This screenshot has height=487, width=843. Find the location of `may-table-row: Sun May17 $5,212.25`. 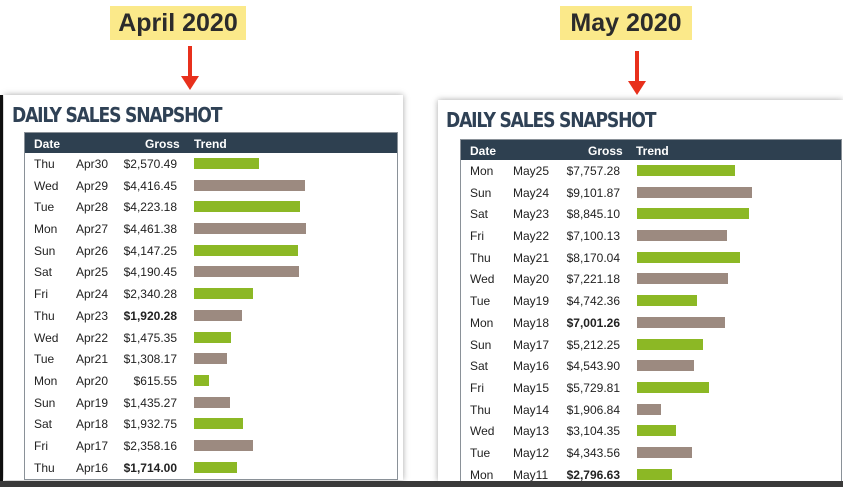

may-table-row: Sun May17 $5,212.25 is located at coordinates (651, 345).